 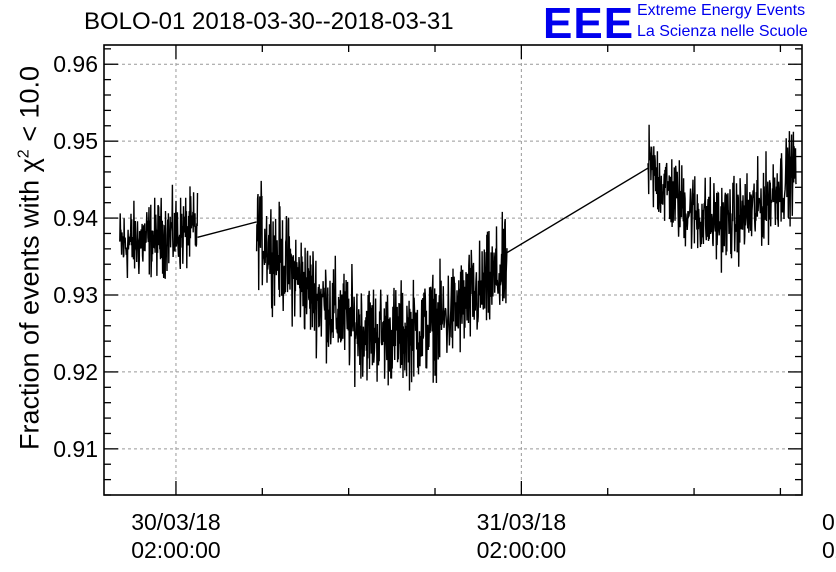 What do you see at coordinates (722, 31) in the screenshot?
I see `logo-line-2: La Scienza nelle Scuole` at bounding box center [722, 31].